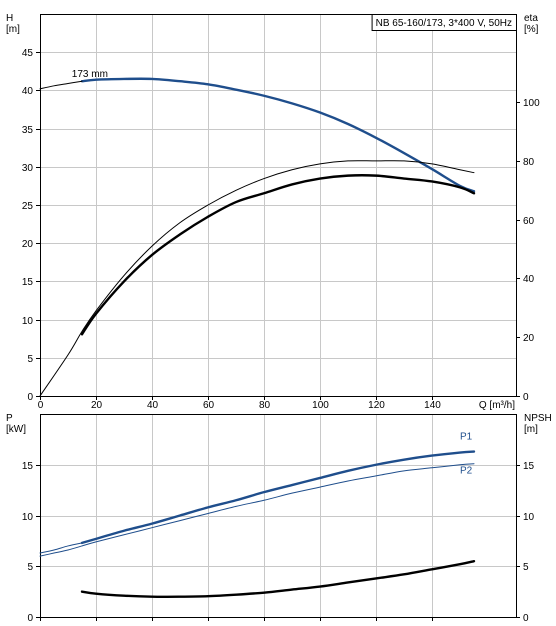  Describe the element at coordinates (529, 221) in the screenshot. I see `y-tick-label-right: 60` at that location.